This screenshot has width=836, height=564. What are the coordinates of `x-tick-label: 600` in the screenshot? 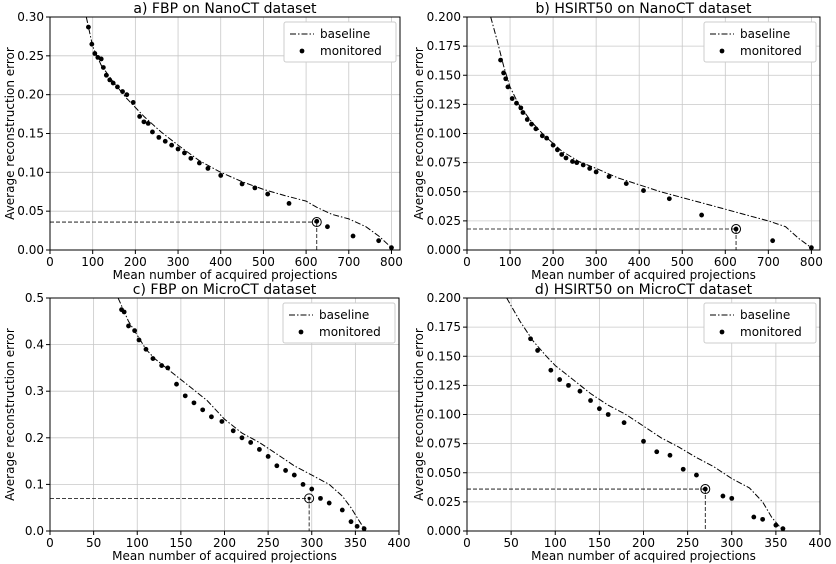 It's located at (306, 262).